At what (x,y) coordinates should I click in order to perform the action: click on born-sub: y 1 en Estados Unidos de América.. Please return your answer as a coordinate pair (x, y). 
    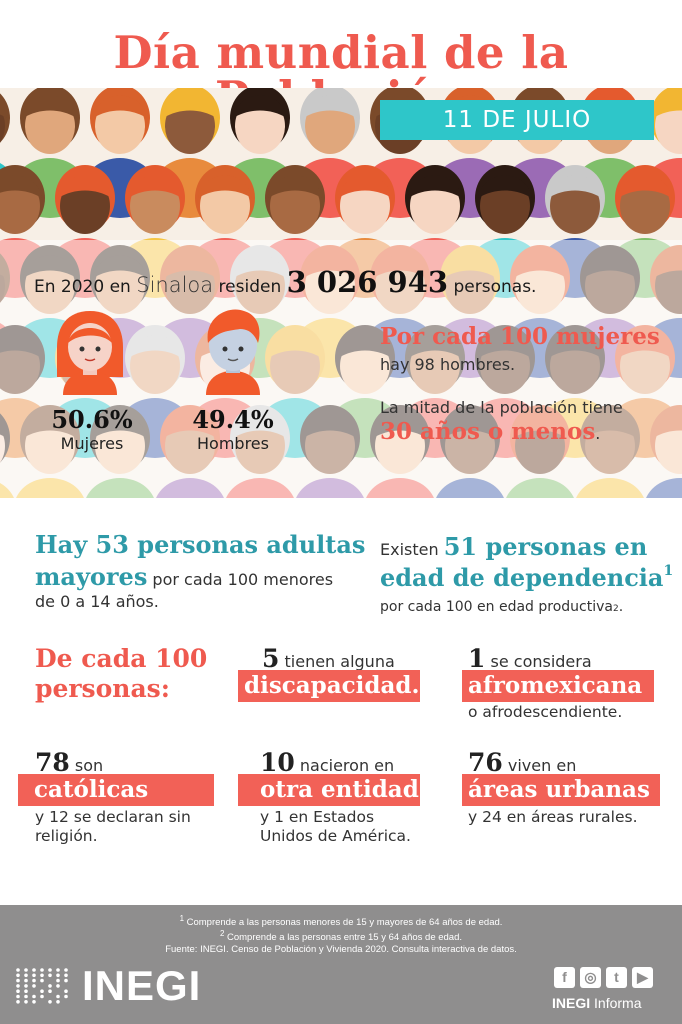
    Looking at the image, I should click on (335, 827).